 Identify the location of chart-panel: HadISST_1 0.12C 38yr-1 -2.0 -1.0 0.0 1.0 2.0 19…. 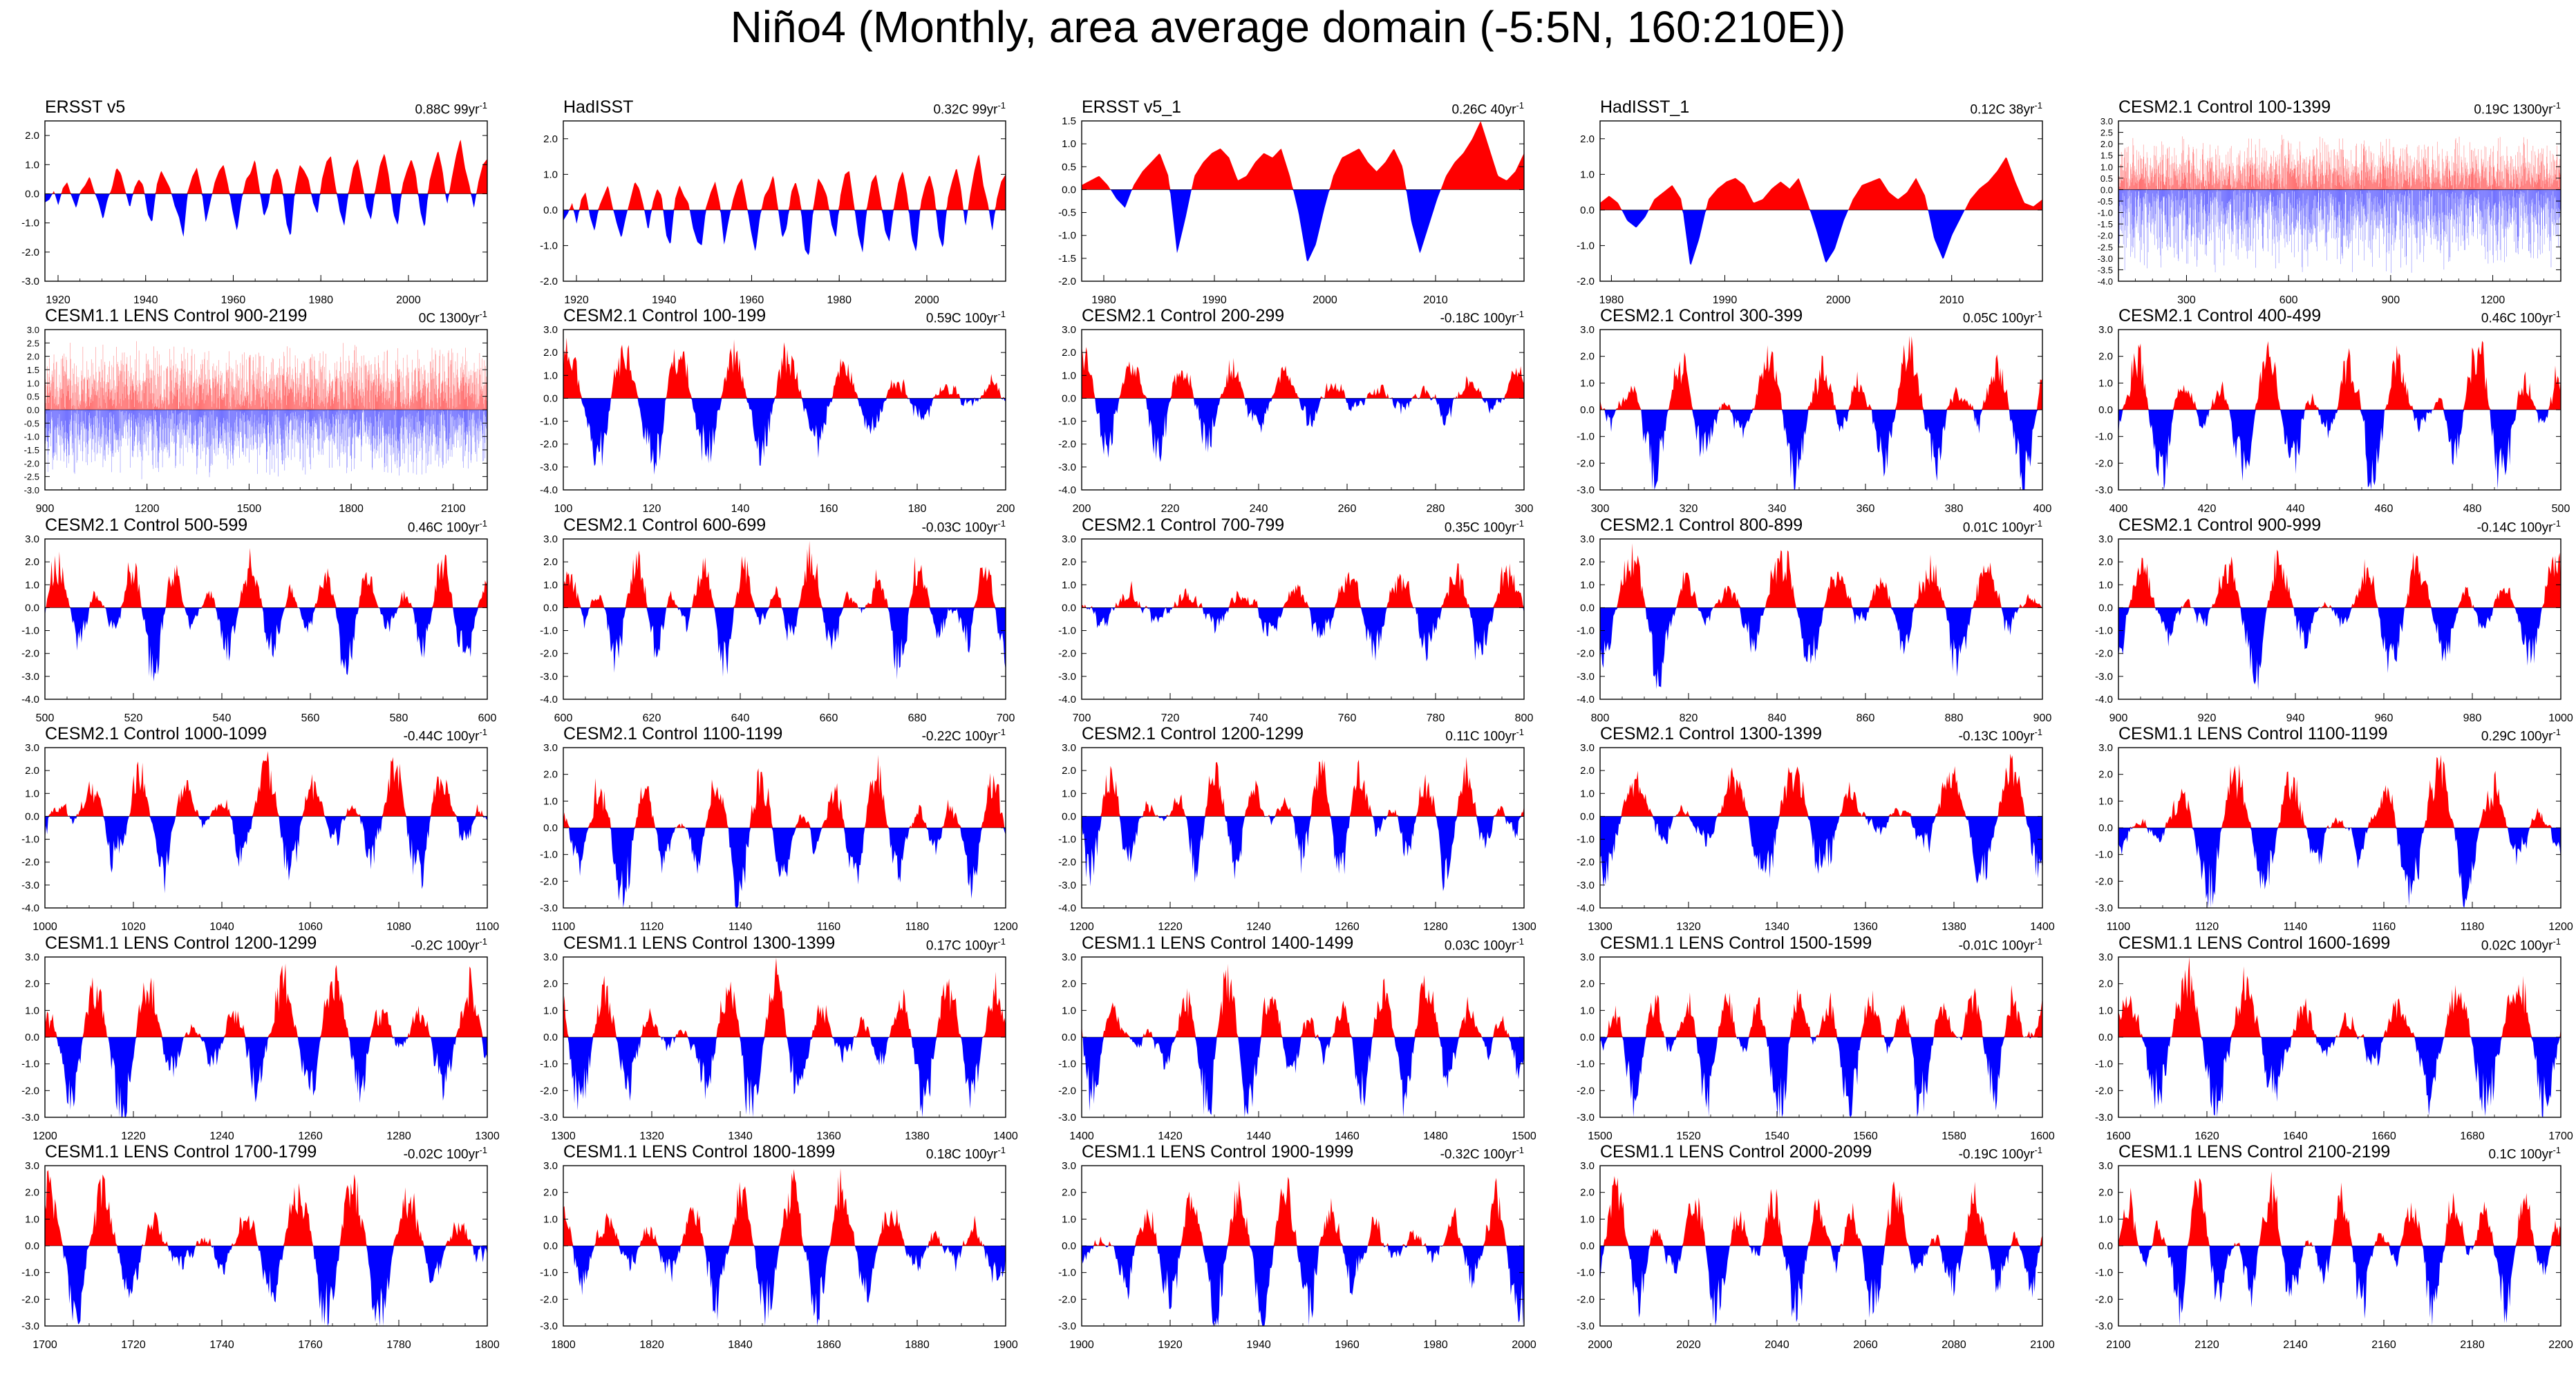
(1810, 203).